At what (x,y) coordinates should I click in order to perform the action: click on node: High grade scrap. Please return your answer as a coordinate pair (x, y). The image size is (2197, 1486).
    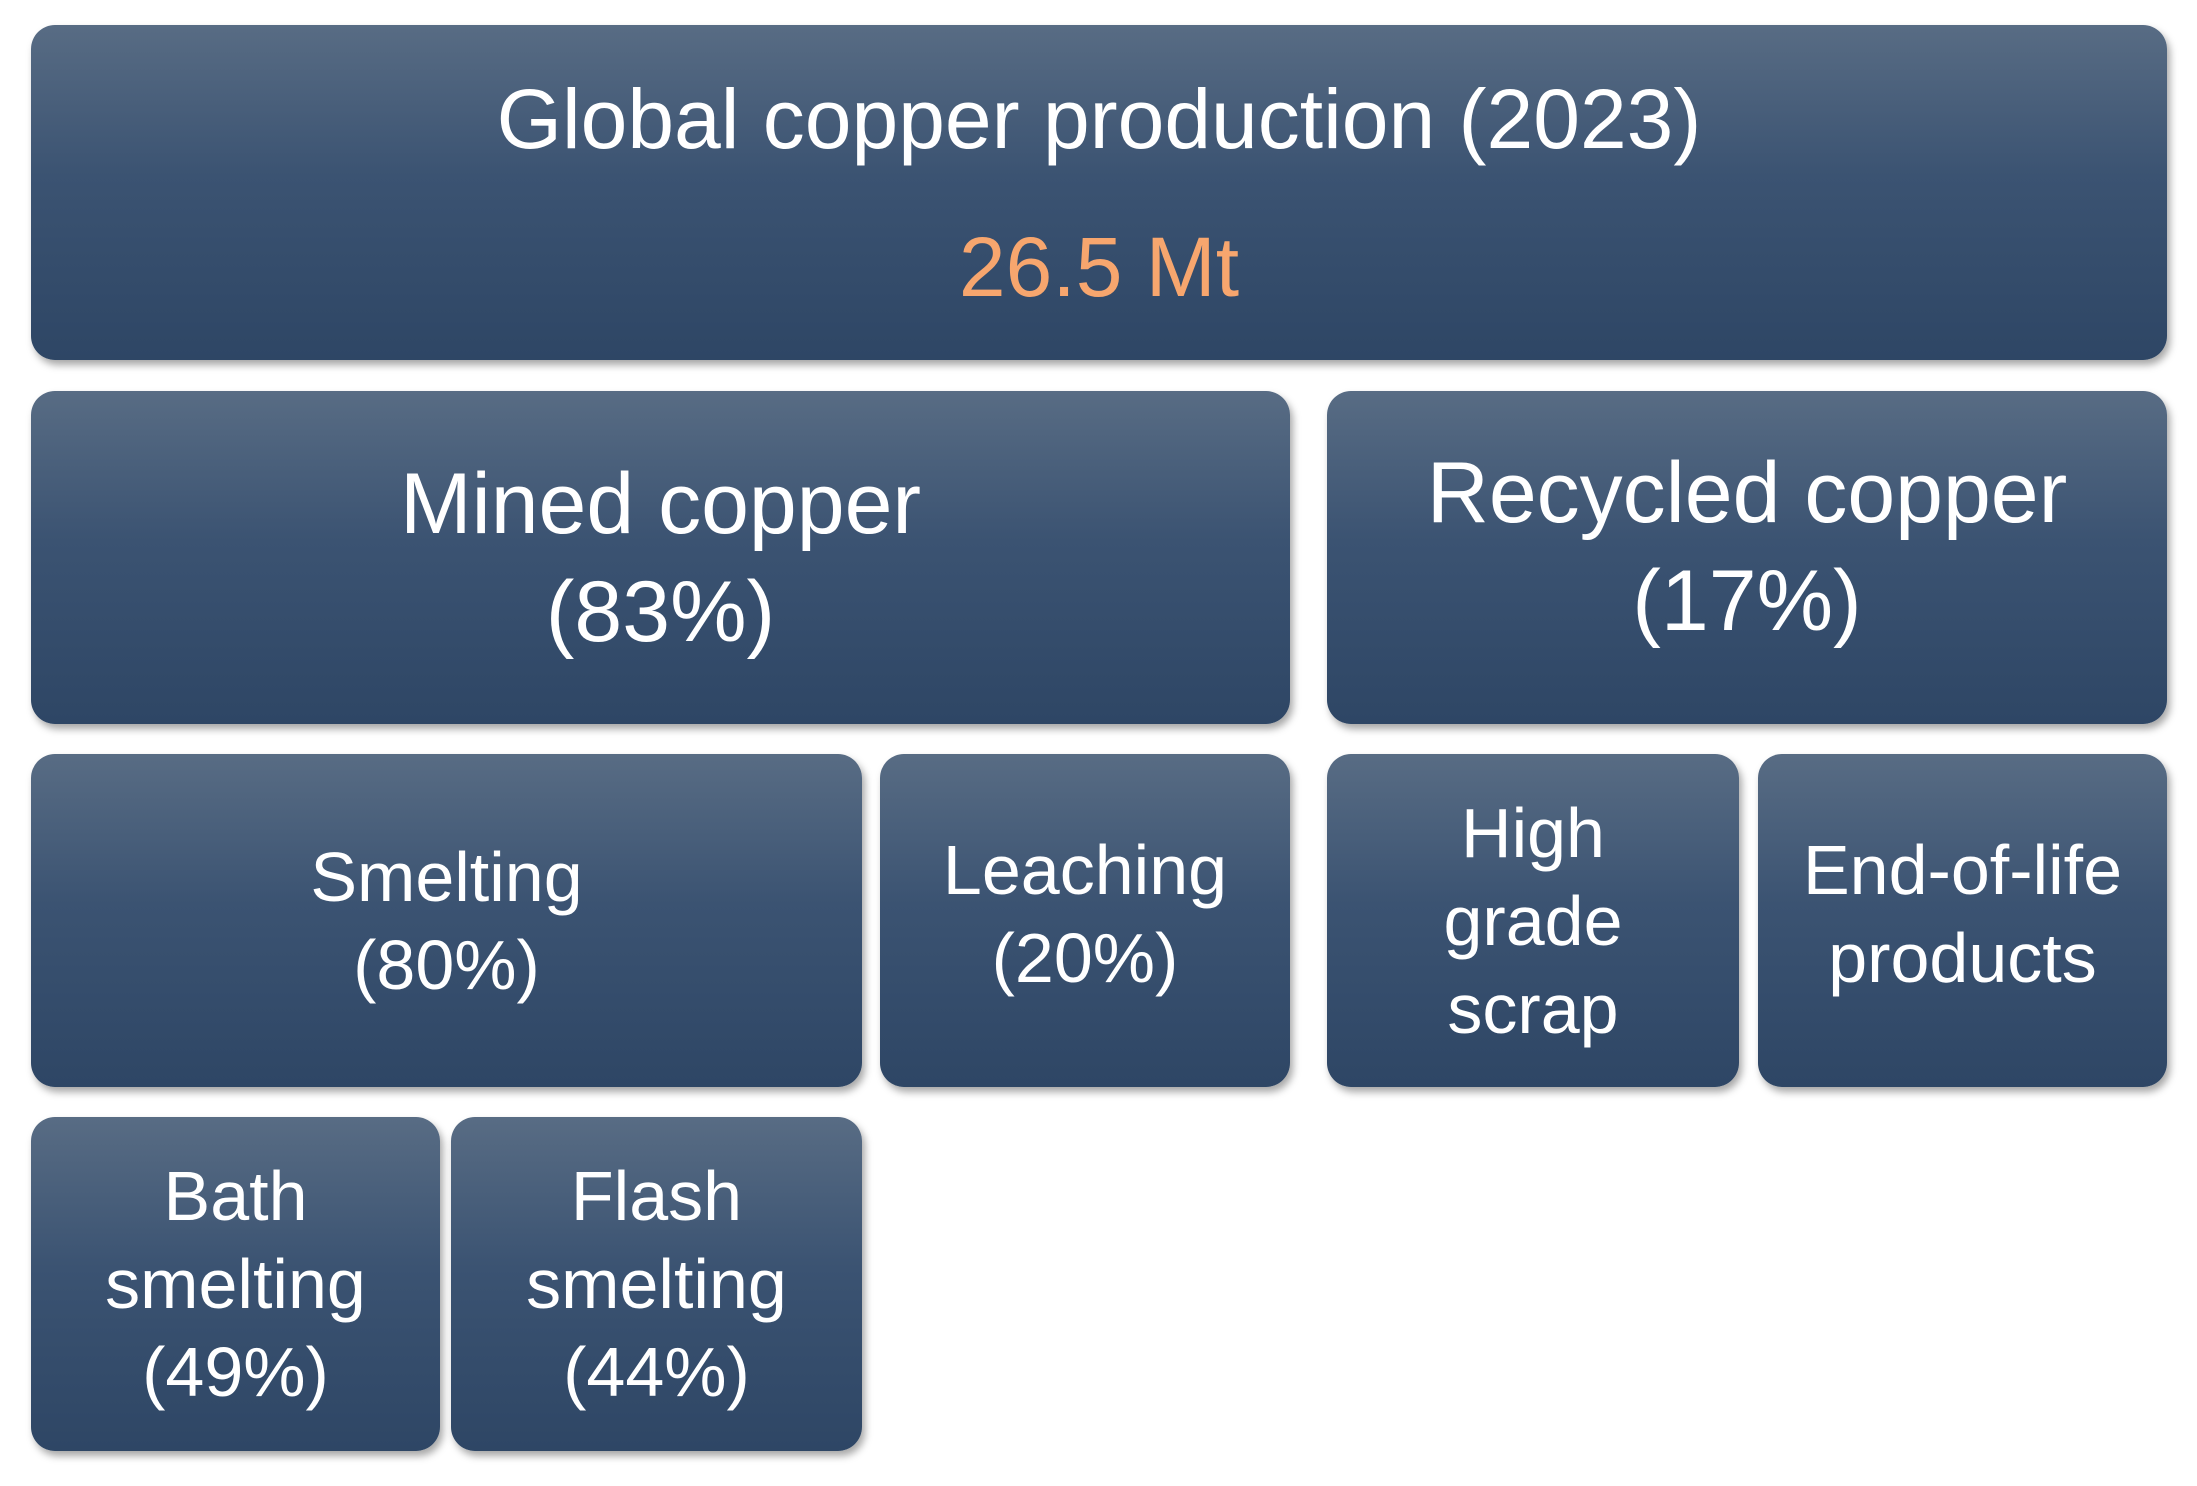
    Looking at the image, I should click on (1533, 920).